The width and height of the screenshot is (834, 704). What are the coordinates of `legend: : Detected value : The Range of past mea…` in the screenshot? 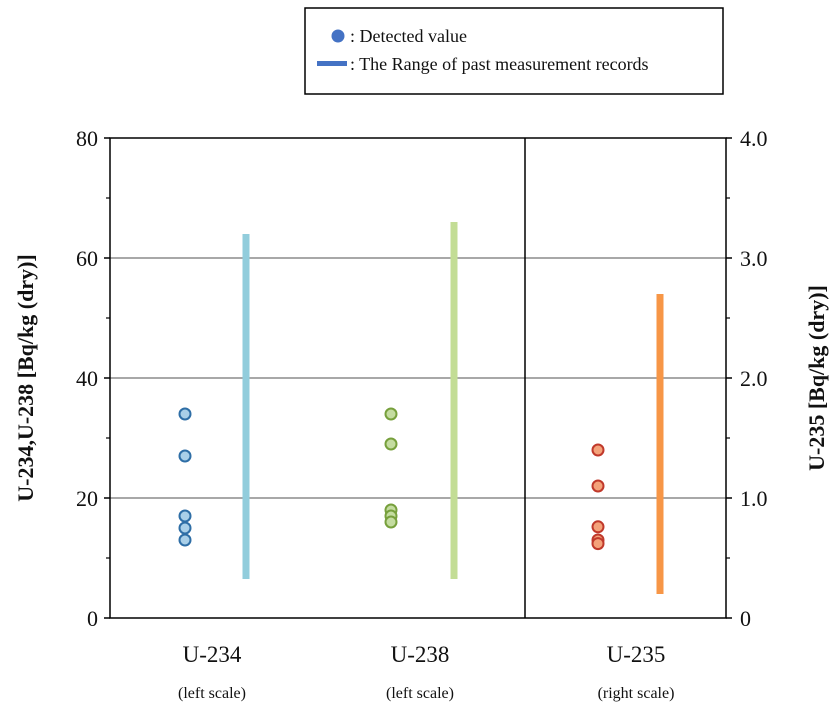 It's located at (514, 51).